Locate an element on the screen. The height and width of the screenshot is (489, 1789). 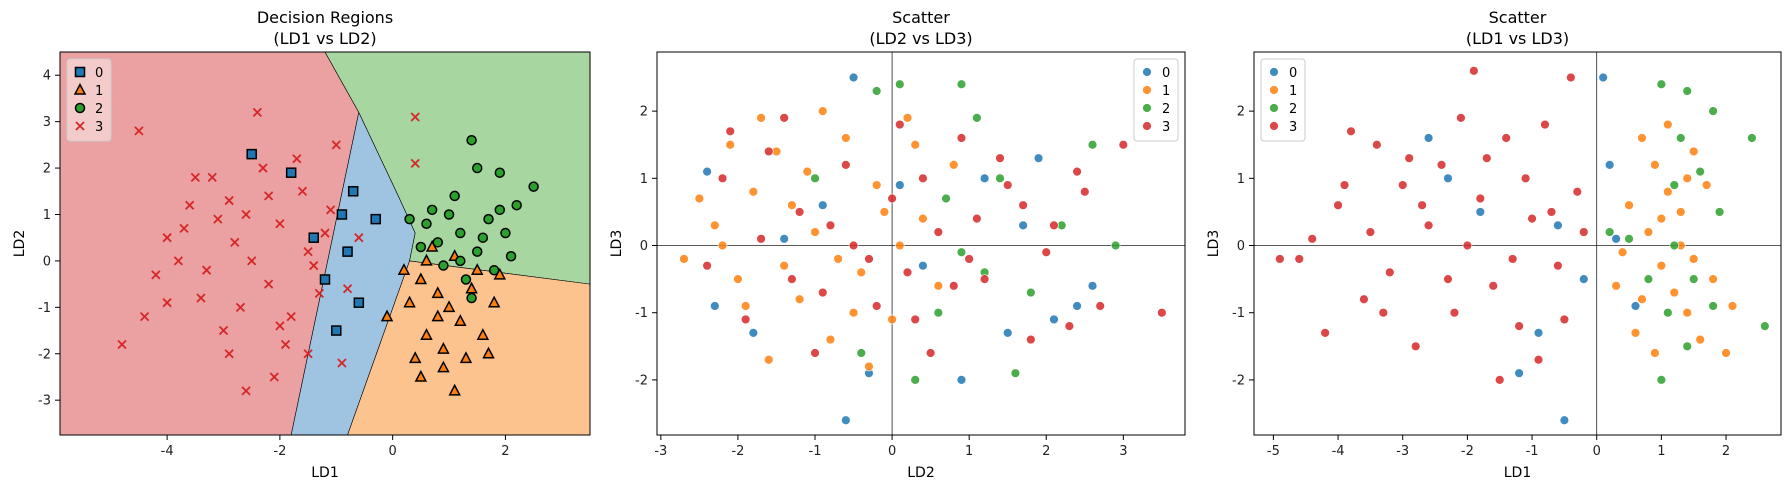
x-tick-label: -3 is located at coordinates (660, 451).